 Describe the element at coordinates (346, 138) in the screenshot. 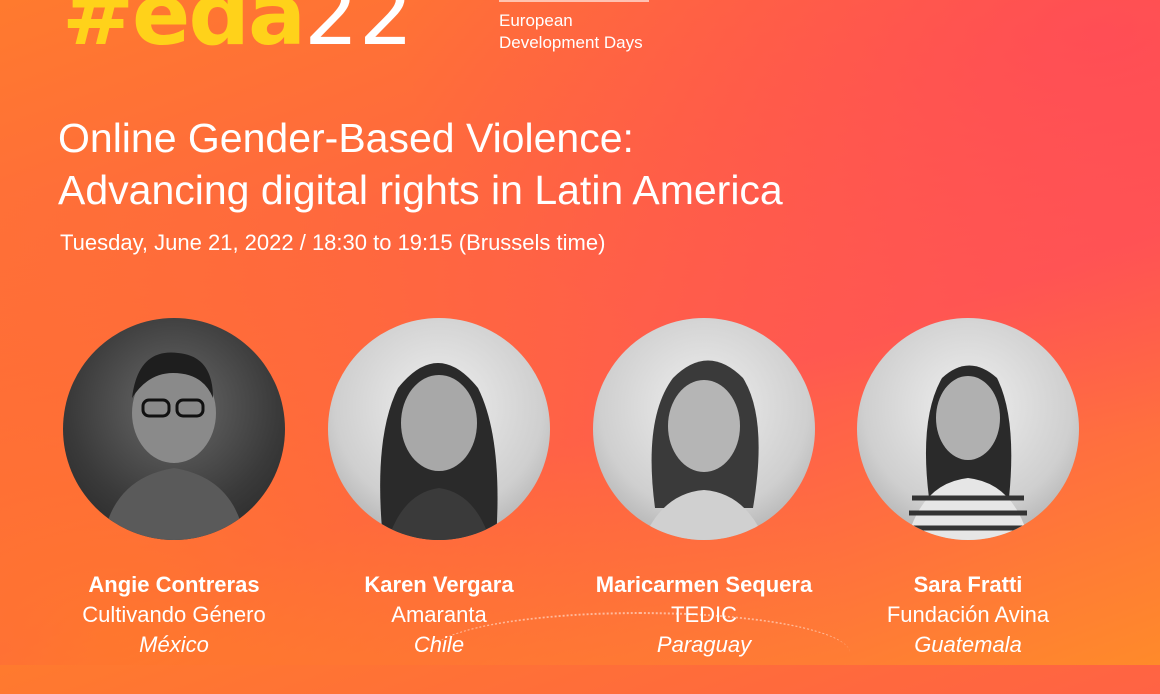

I see `event-title-line-1: Online Gender-Based Violence:` at that location.